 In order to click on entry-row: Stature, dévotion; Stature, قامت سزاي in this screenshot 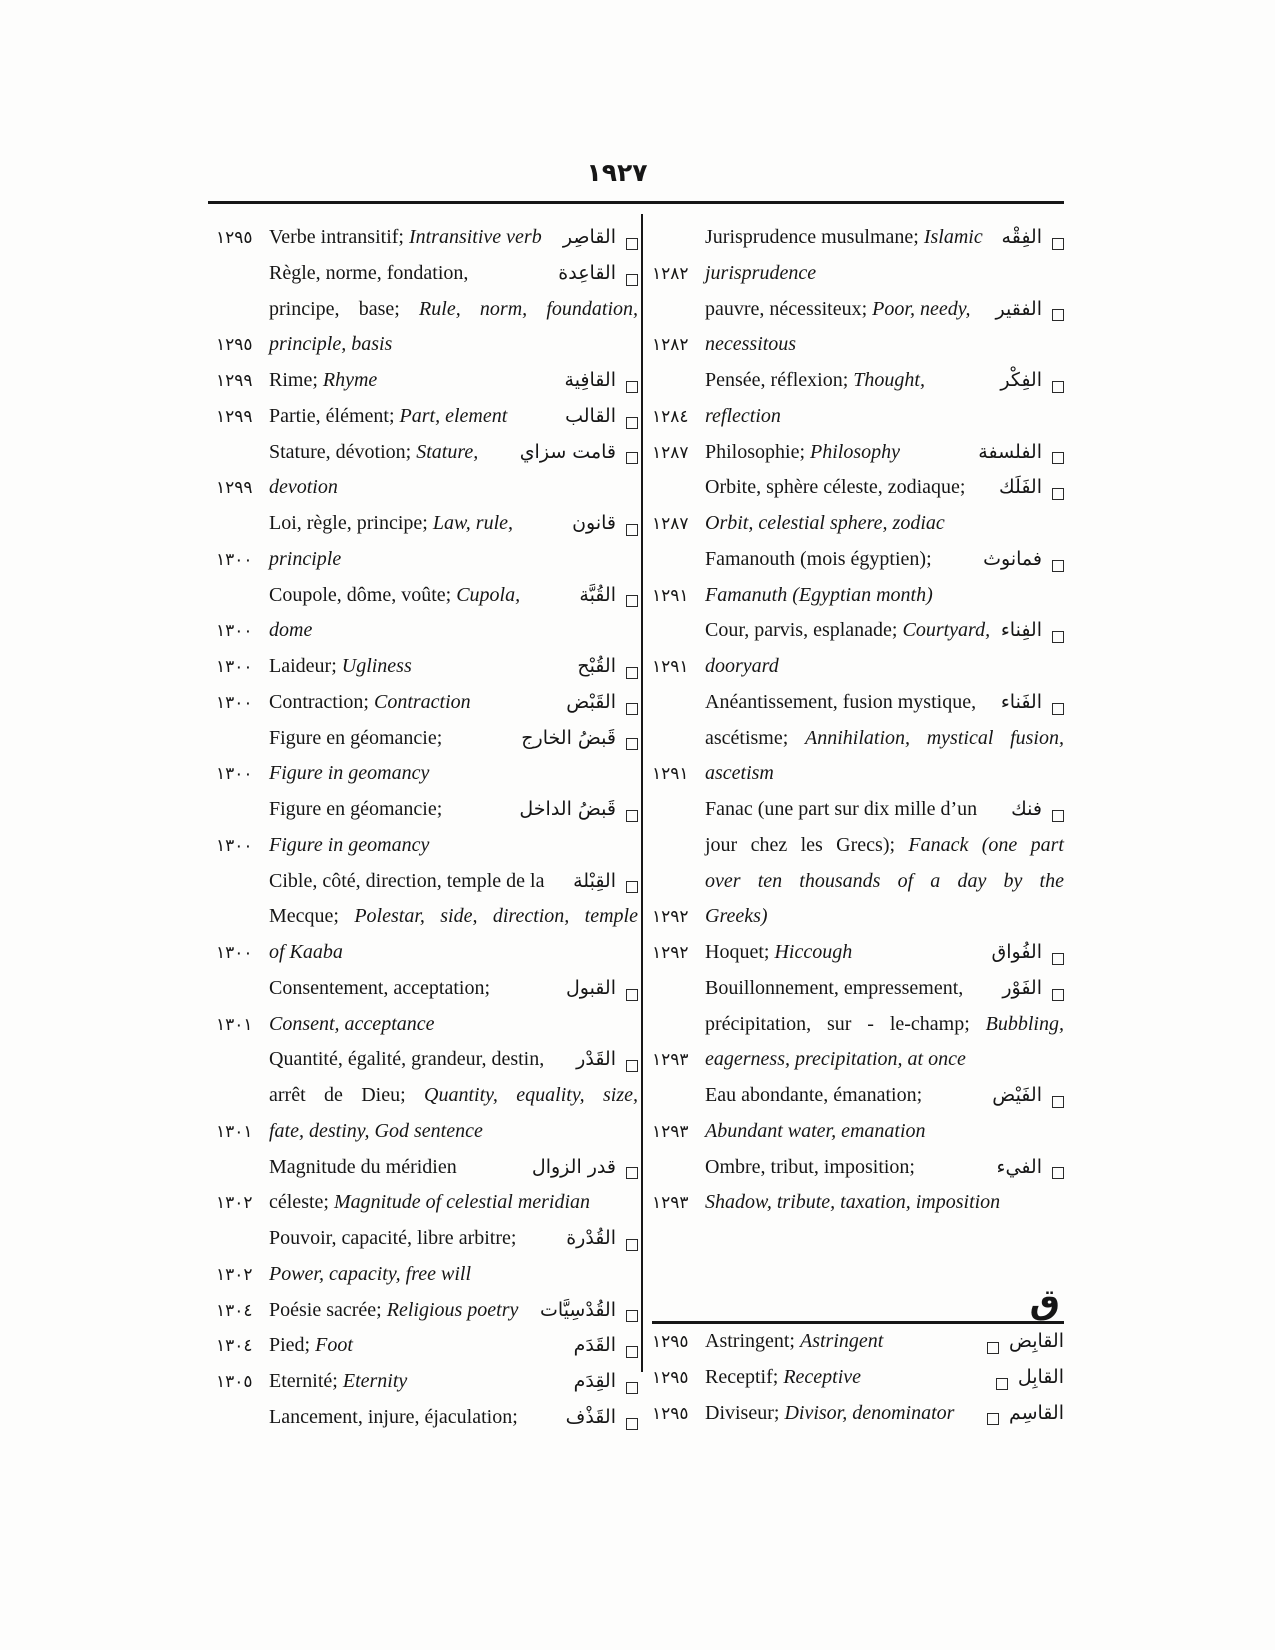, I will do `click(427, 459)`.